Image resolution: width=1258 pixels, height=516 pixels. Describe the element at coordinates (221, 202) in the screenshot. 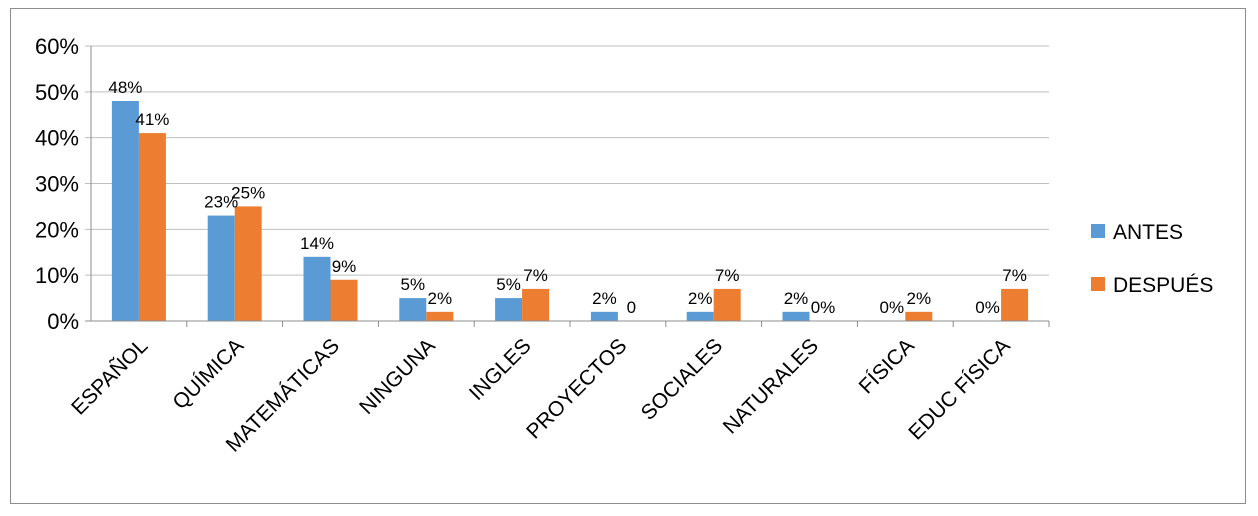

I see `data-label-antes-quimica: 23%` at that location.